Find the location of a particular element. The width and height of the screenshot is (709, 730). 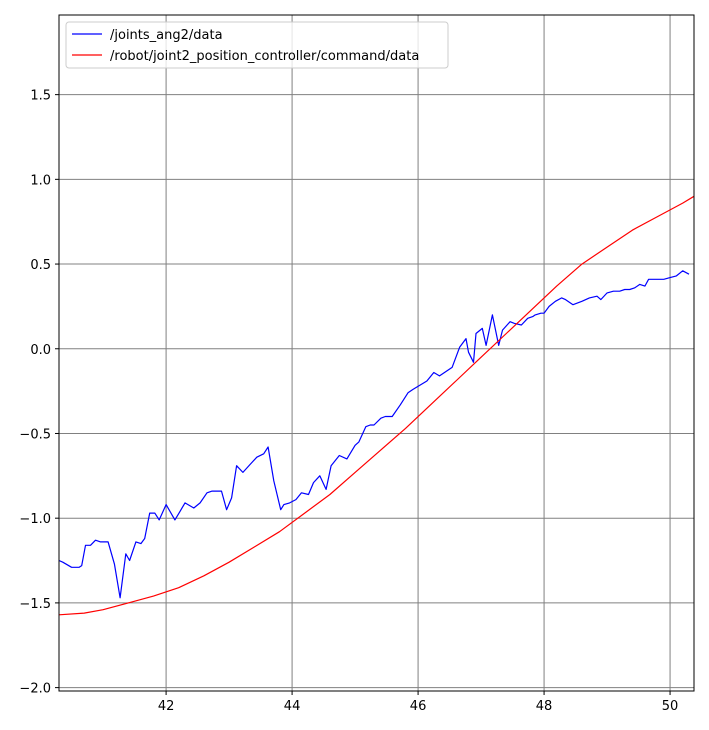

x-tick-label: 48 is located at coordinates (544, 706).